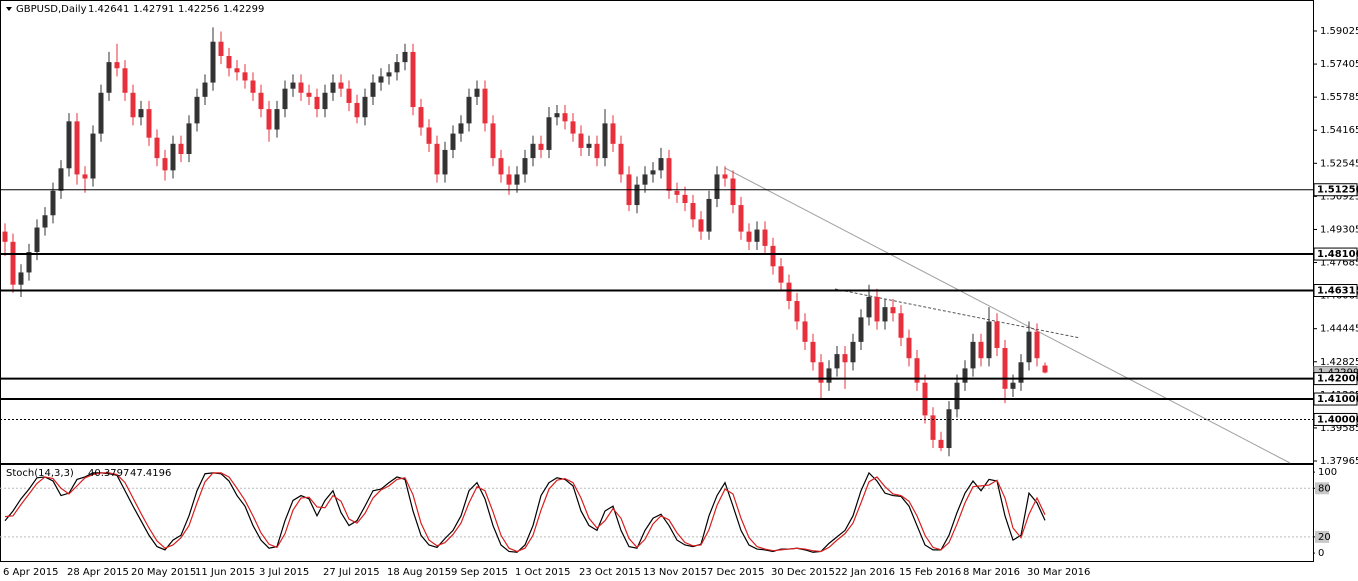  Describe the element at coordinates (108, 473) in the screenshot. I see `stoch-k-value: 40.3797` at that location.